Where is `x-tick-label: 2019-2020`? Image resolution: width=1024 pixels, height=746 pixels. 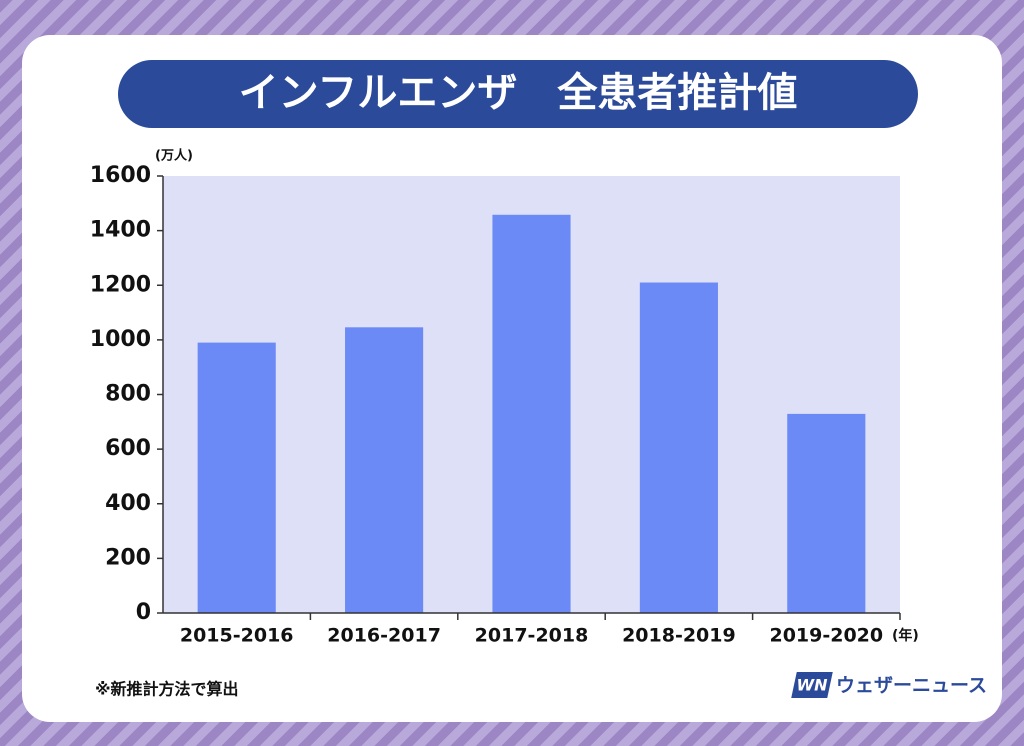
x-tick-label: 2019-2020 is located at coordinates (826, 636).